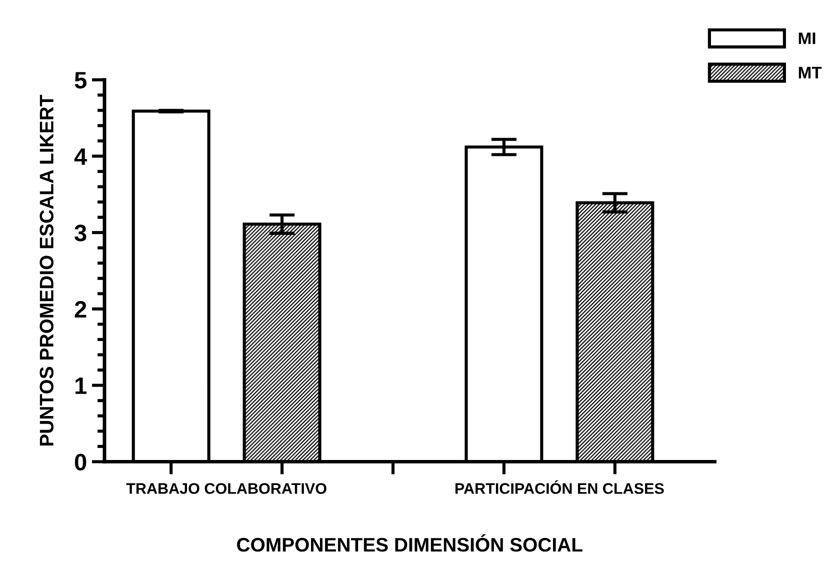 Image resolution: width=836 pixels, height=570 pixels. What do you see at coordinates (810, 72) in the screenshot?
I see `legend-label: MT` at bounding box center [810, 72].